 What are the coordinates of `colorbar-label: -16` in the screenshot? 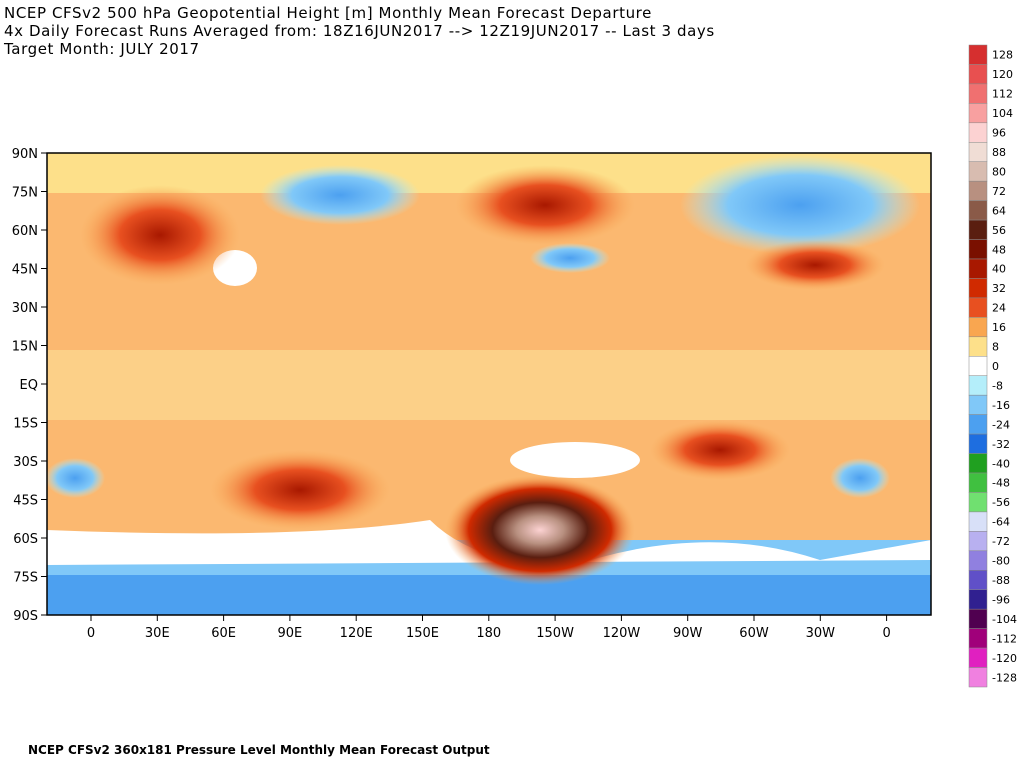 It's located at (1001, 405).